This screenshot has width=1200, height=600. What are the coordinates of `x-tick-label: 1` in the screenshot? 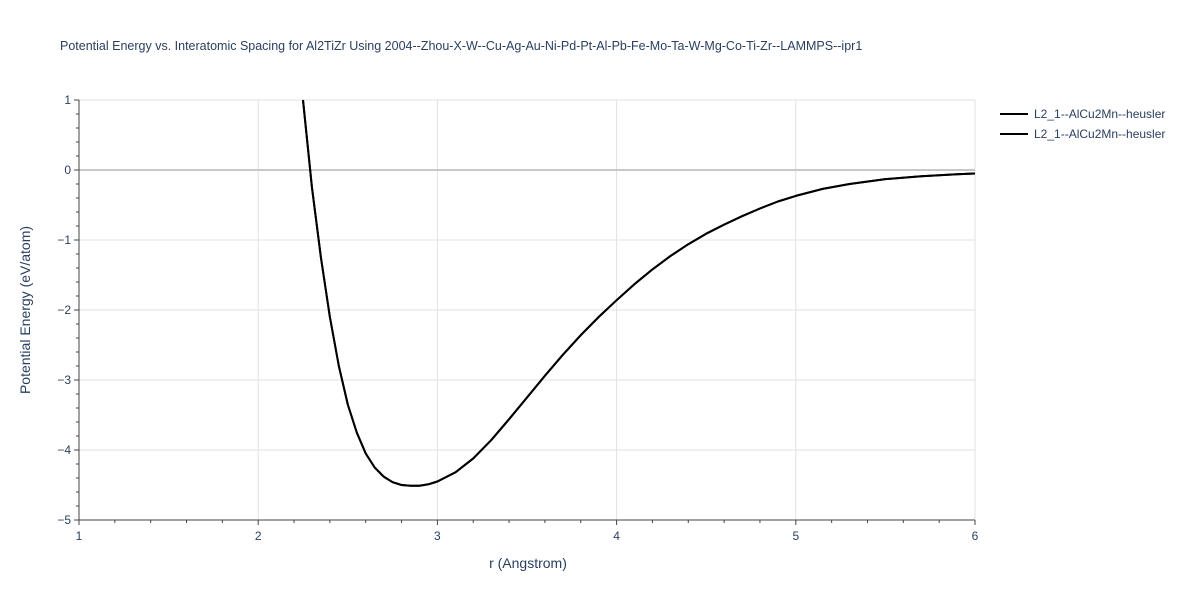 It's located at (79, 536).